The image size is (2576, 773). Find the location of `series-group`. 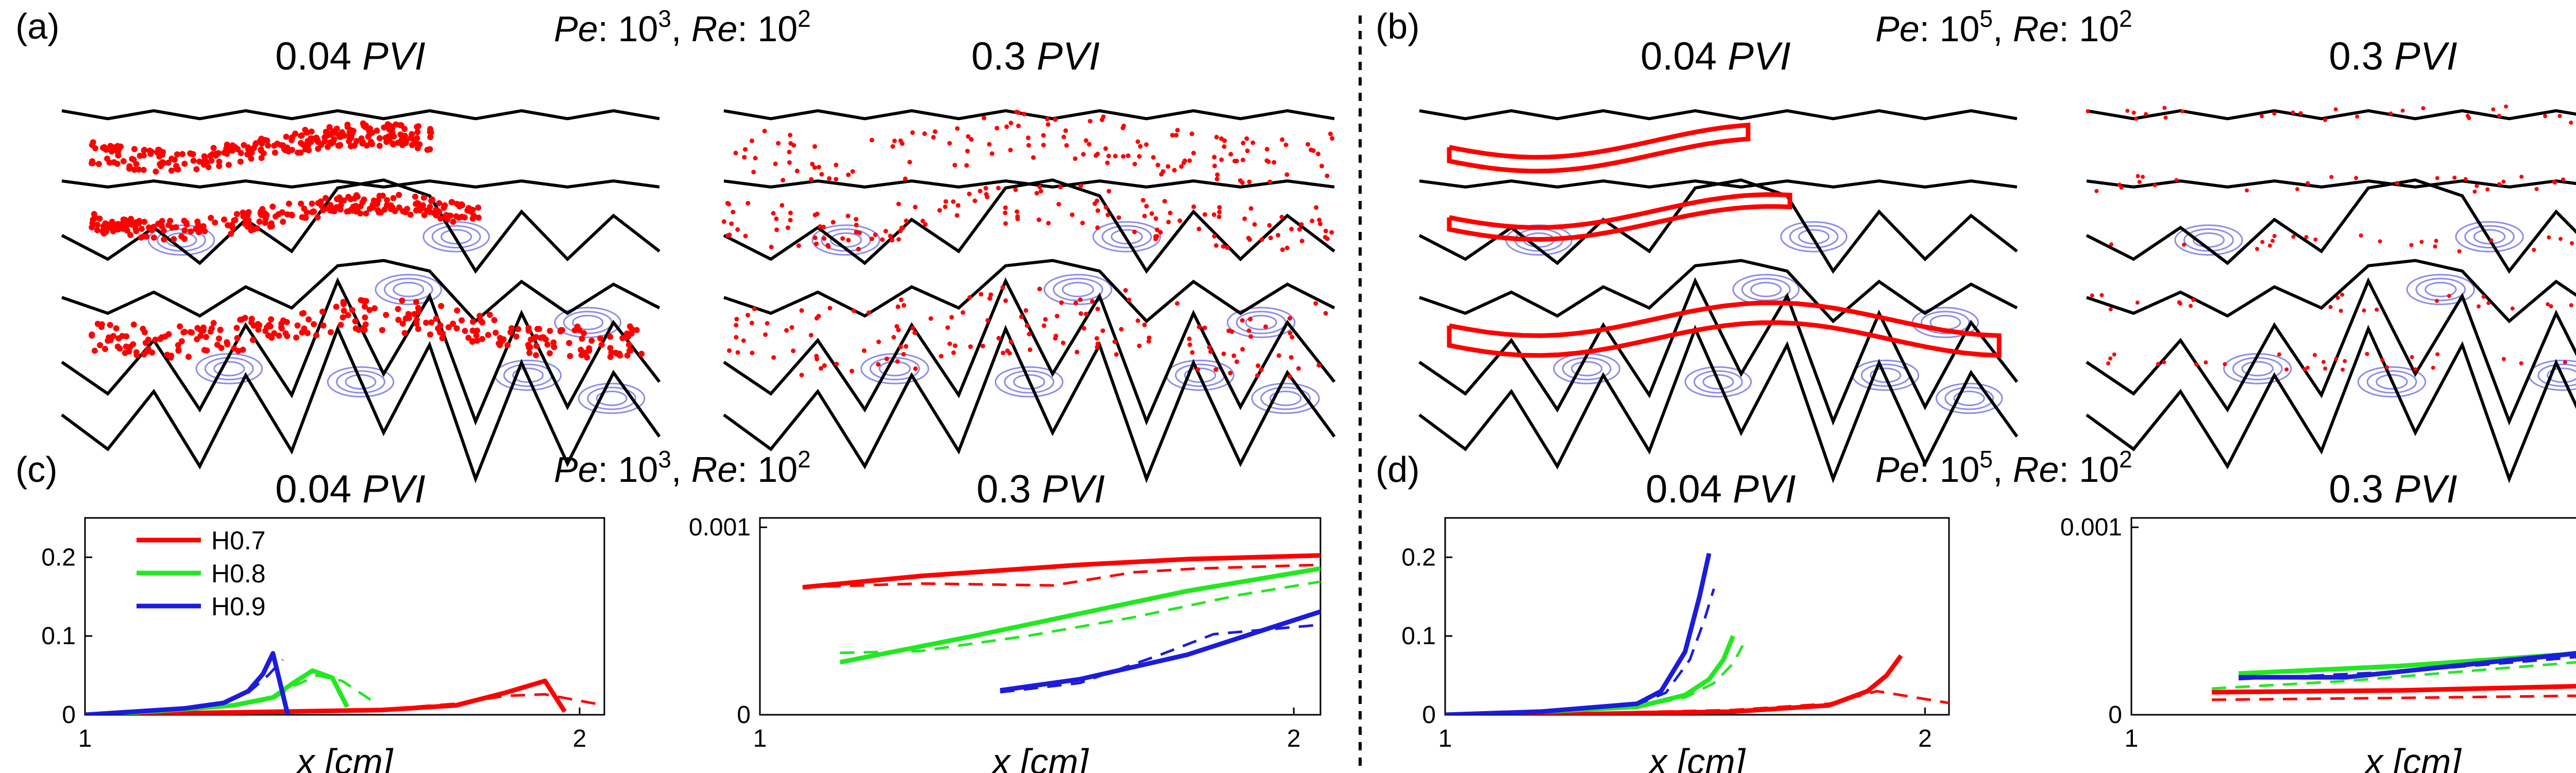

series-group is located at coordinates (2394, 676).